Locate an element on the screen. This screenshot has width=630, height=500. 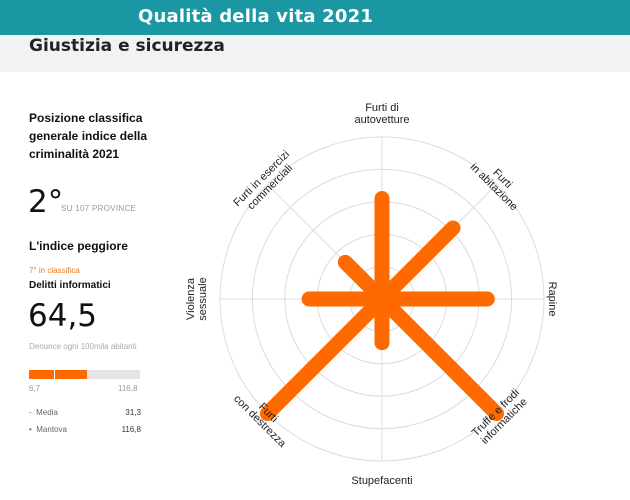
range-bar is located at coordinates (84, 374).